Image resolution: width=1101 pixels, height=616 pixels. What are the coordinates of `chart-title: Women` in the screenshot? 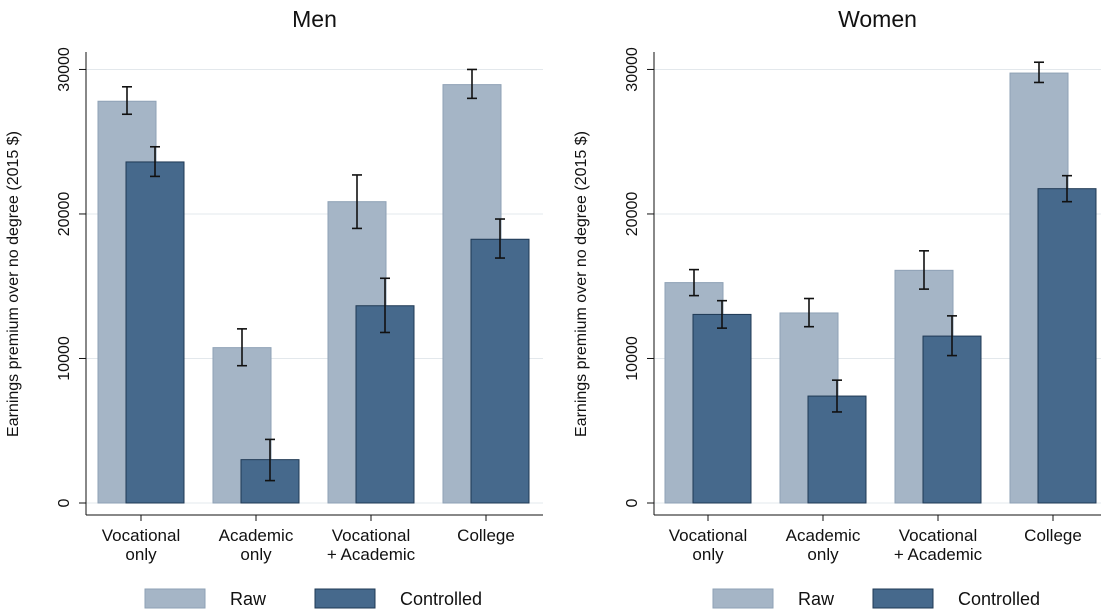 It's located at (877, 19).